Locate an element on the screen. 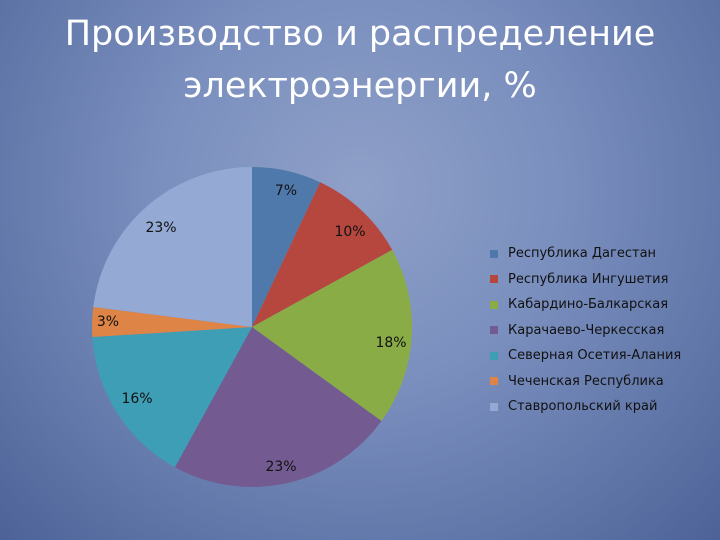 This screenshot has width=720, height=540. legend-label: Республика Ингушетия is located at coordinates (588, 279).